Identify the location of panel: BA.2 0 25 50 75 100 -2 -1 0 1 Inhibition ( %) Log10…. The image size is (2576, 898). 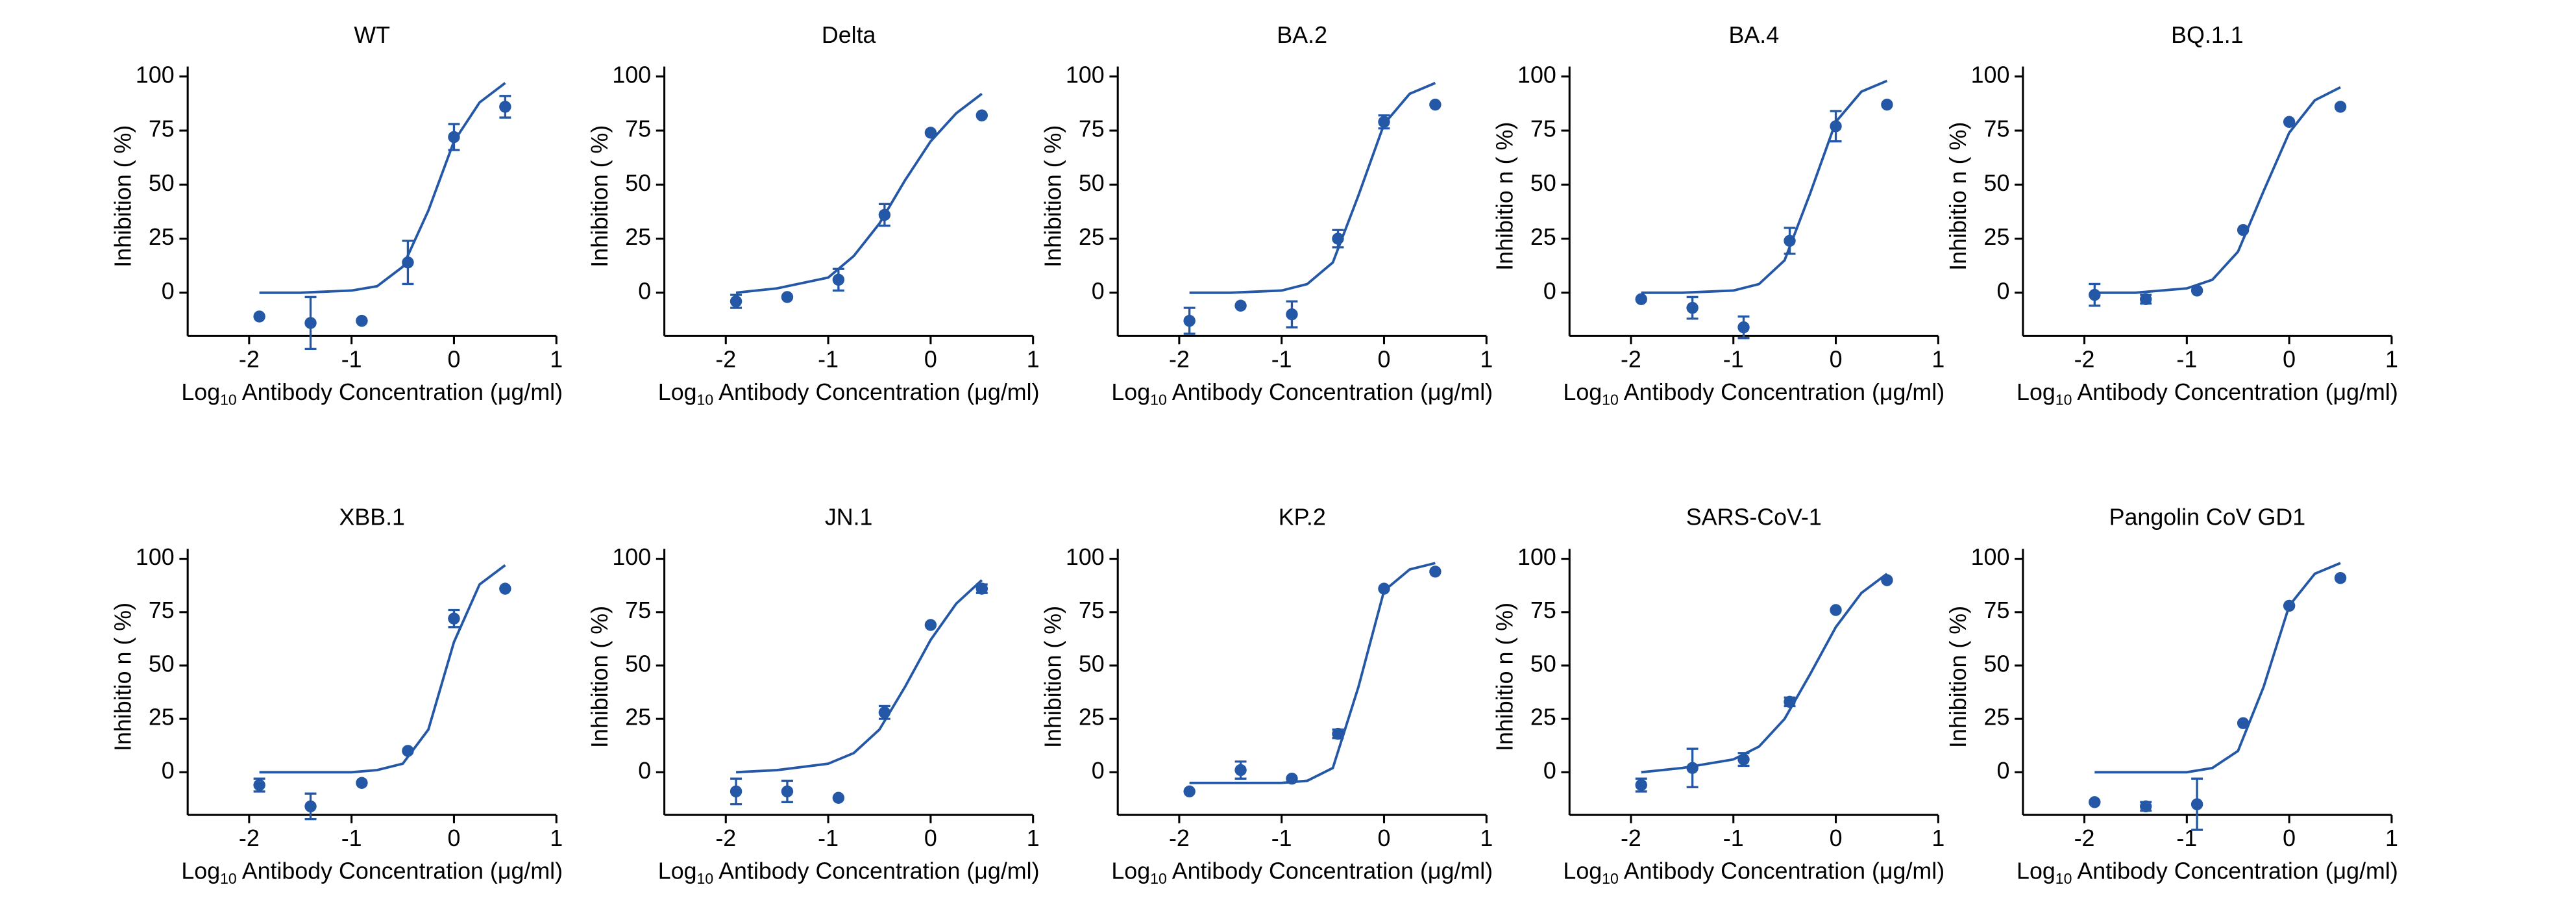
(1266, 215).